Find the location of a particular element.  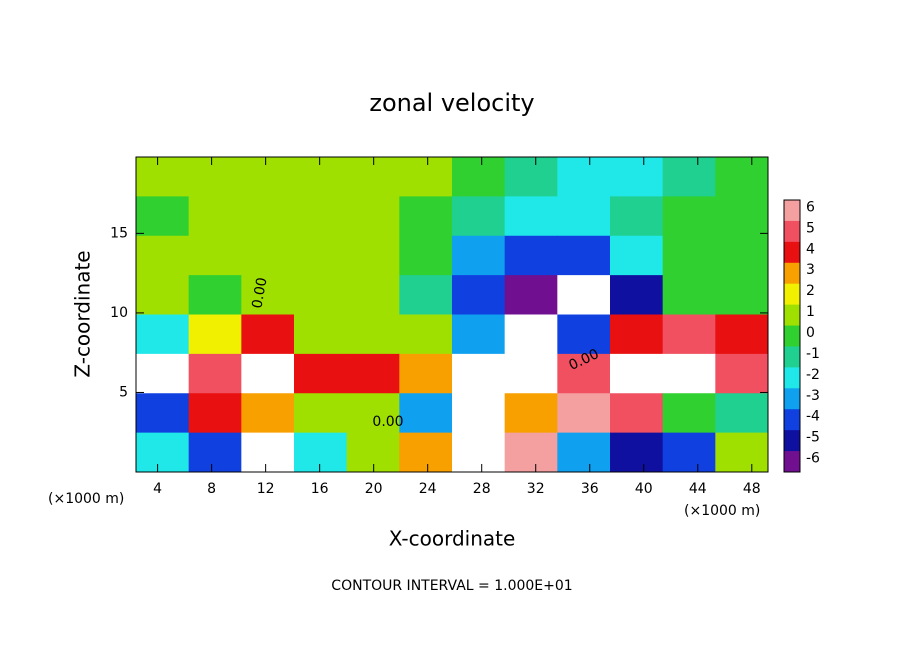

x-tick-label: 24 is located at coordinates (428, 489).